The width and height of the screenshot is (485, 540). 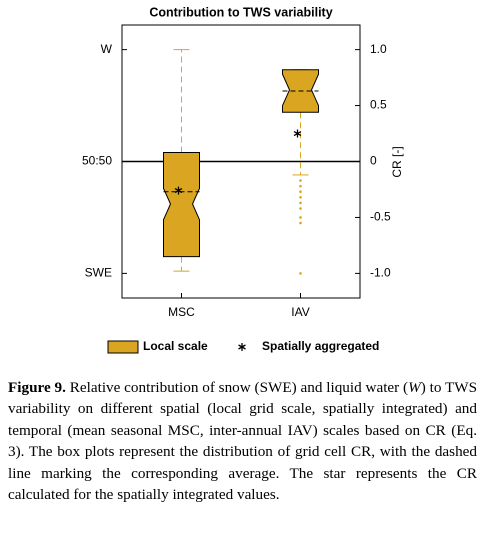 What do you see at coordinates (242, 347) in the screenshot?
I see `legend-star` at bounding box center [242, 347].